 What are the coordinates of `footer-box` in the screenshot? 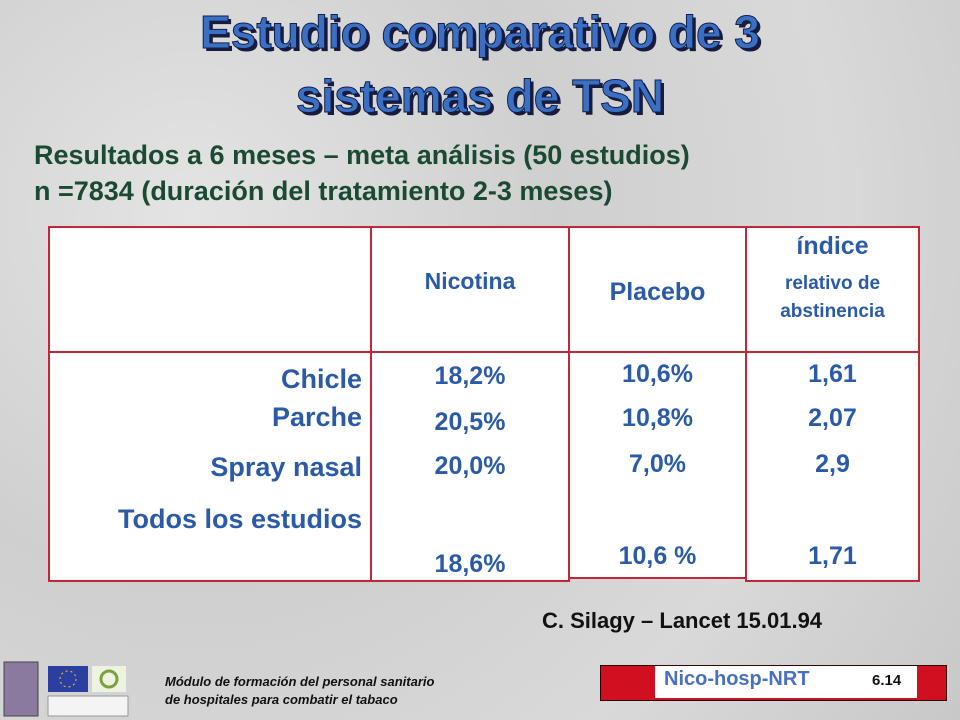 It's located at (786, 682).